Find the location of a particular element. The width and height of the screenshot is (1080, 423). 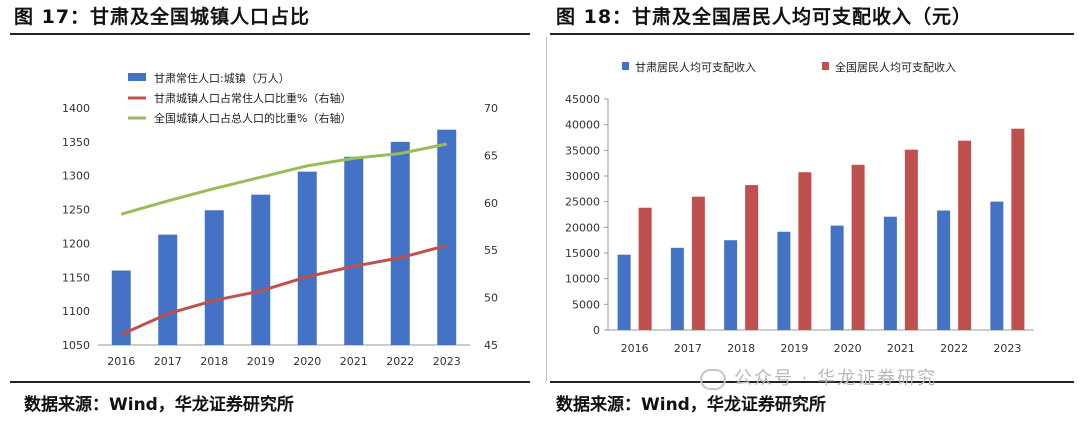

watermark-text: 公众号 · 华龙证券研究 is located at coordinates (836, 378).